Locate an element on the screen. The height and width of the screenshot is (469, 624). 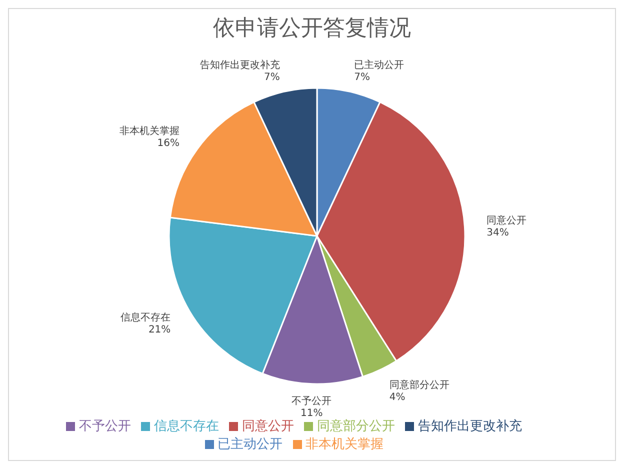
data-label: 11% is located at coordinates (311, 413).